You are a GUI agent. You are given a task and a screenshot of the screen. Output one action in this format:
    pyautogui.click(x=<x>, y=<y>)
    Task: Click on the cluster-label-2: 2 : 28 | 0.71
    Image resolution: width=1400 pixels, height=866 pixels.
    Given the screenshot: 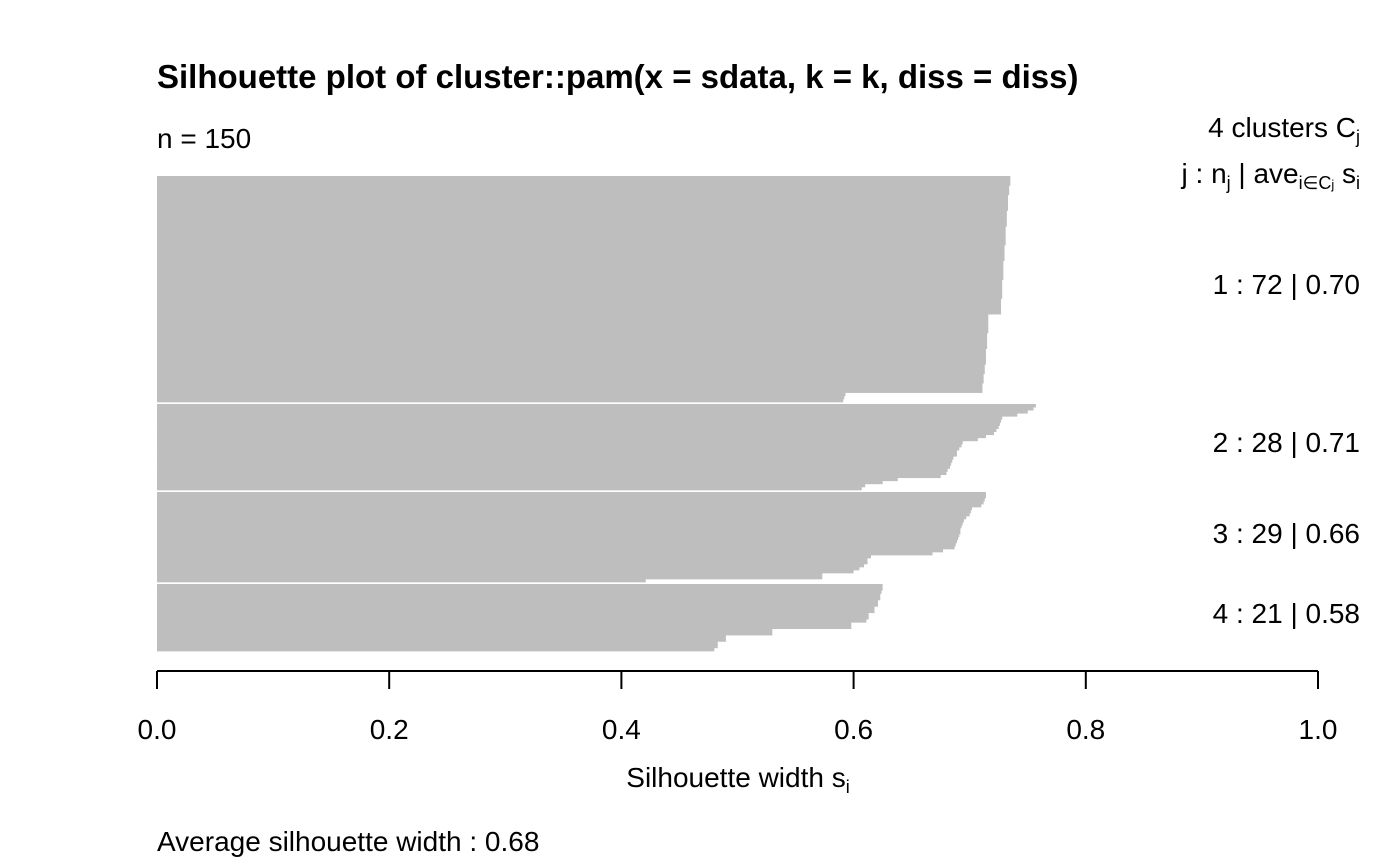 What is the action you would take?
    pyautogui.click(x=1286, y=442)
    